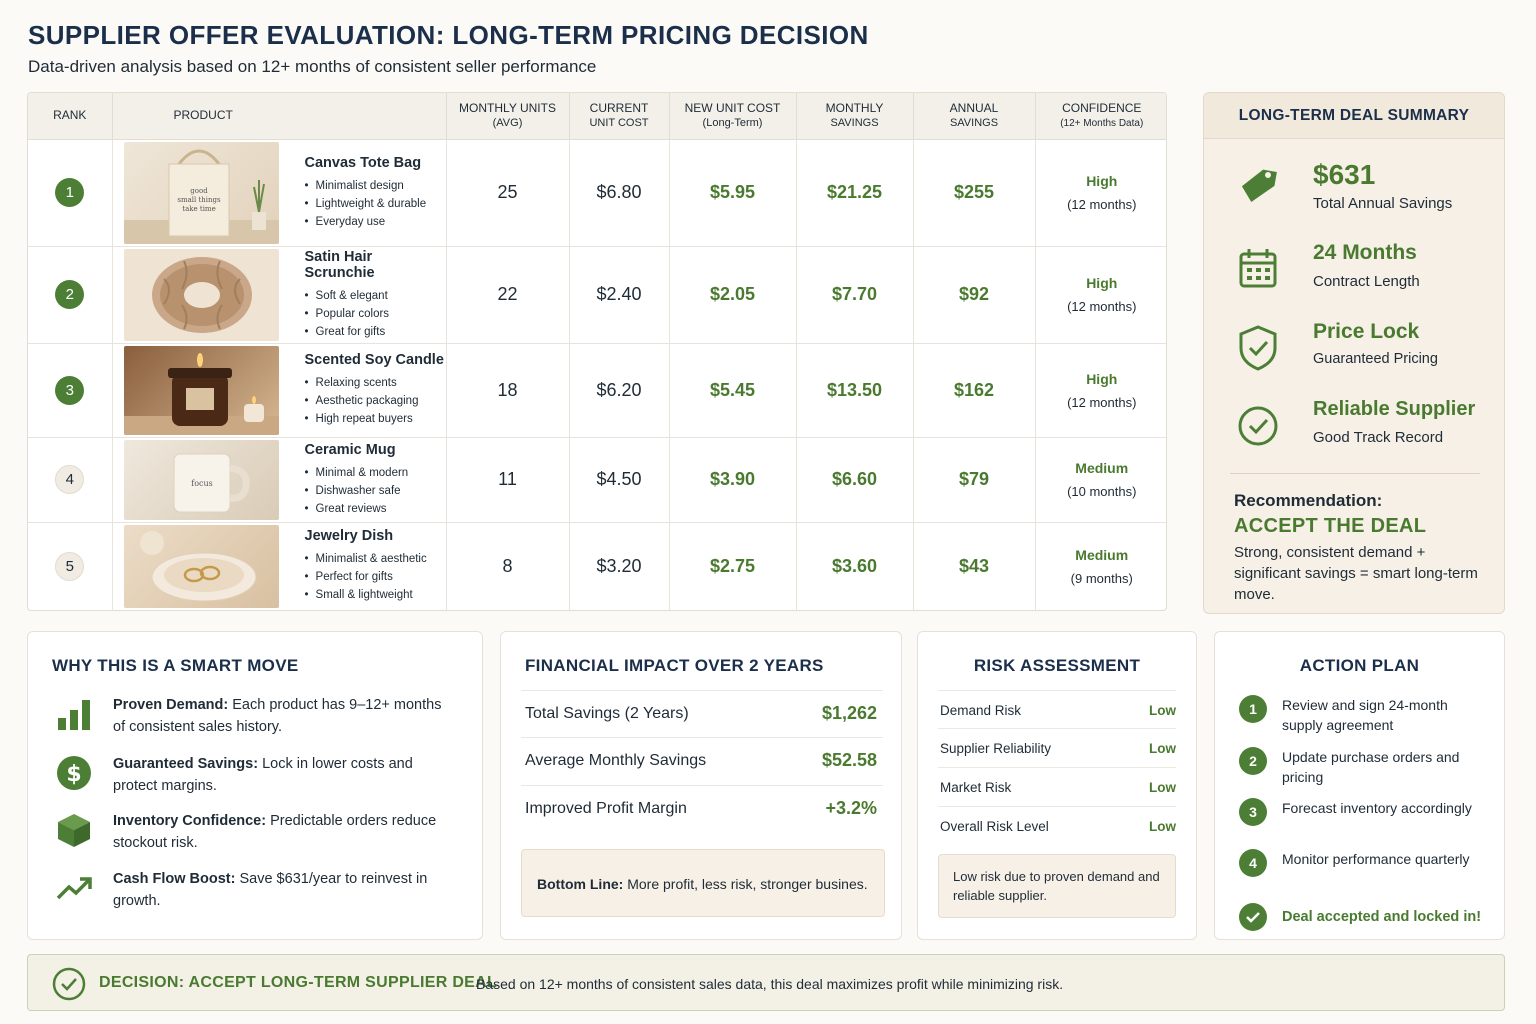  What do you see at coordinates (1394, 409) in the screenshot?
I see `summary-big: Reliable Supplier` at bounding box center [1394, 409].